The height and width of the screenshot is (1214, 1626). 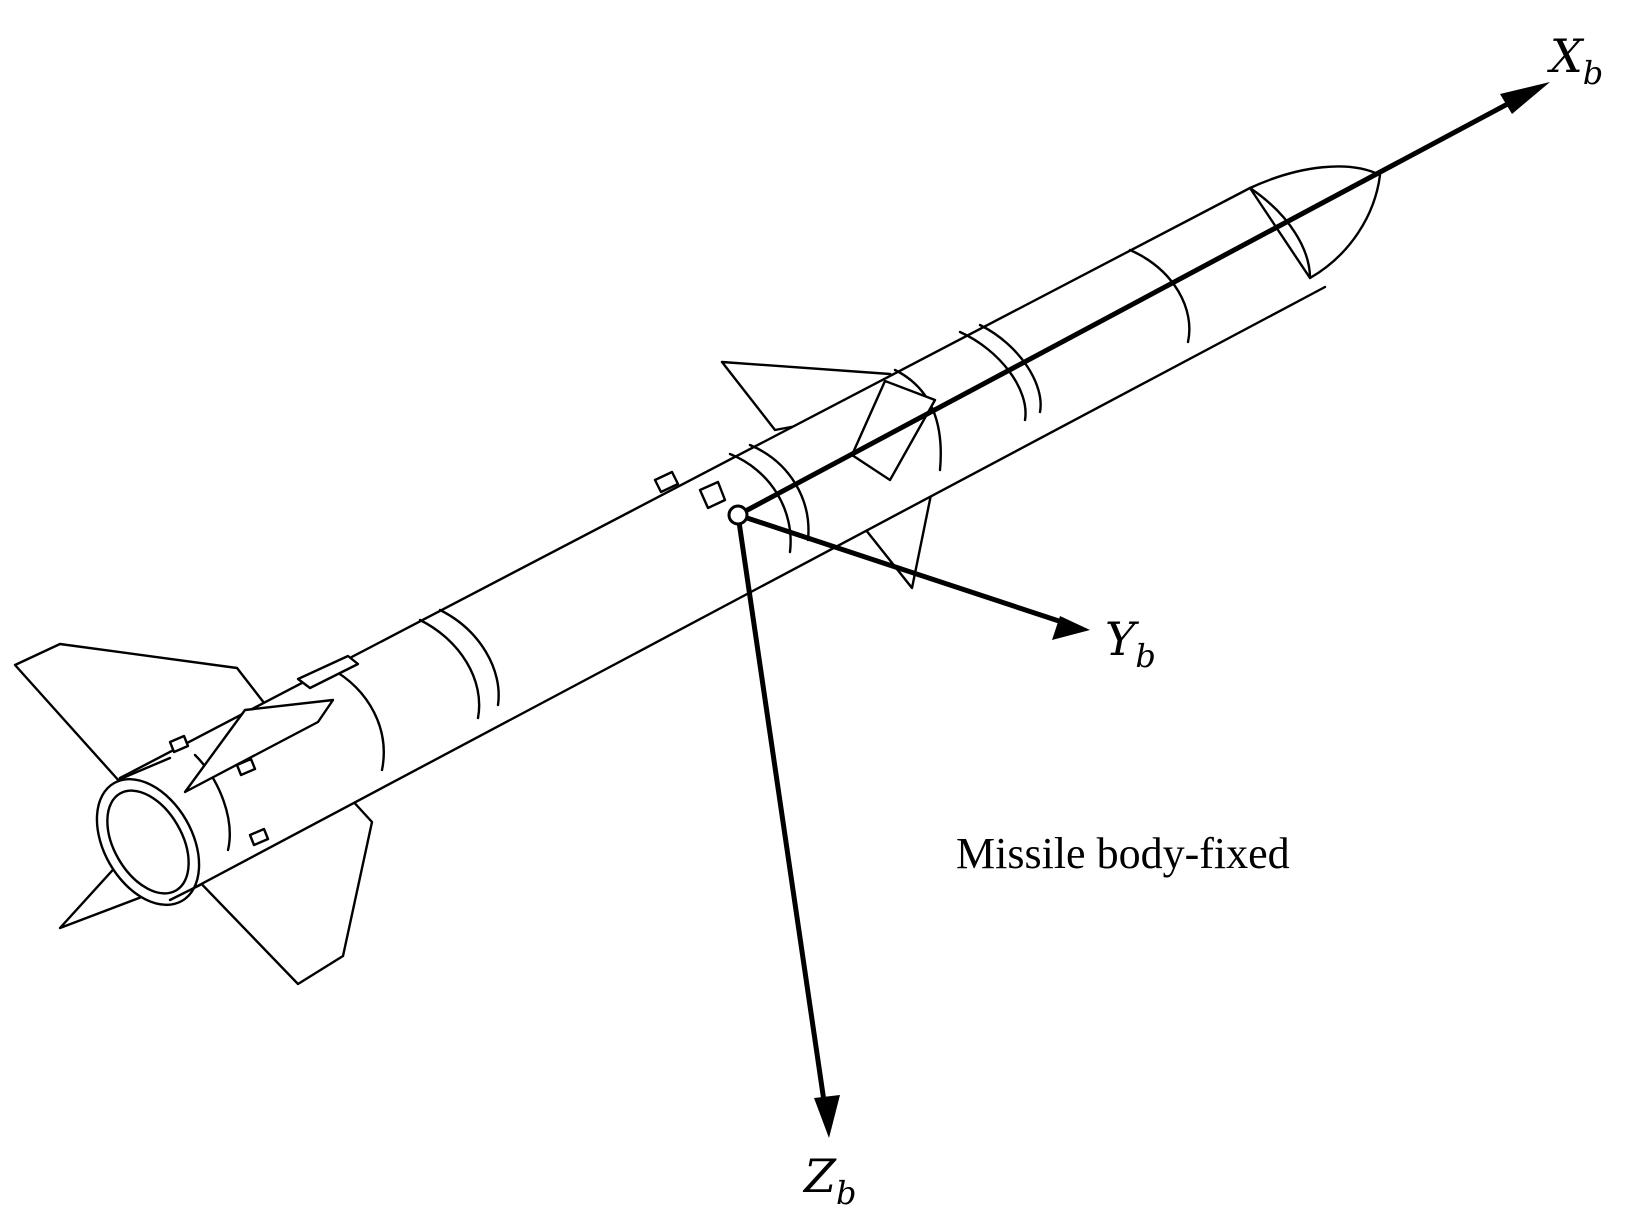 I want to click on y-axis, so click(x=912, y=576).